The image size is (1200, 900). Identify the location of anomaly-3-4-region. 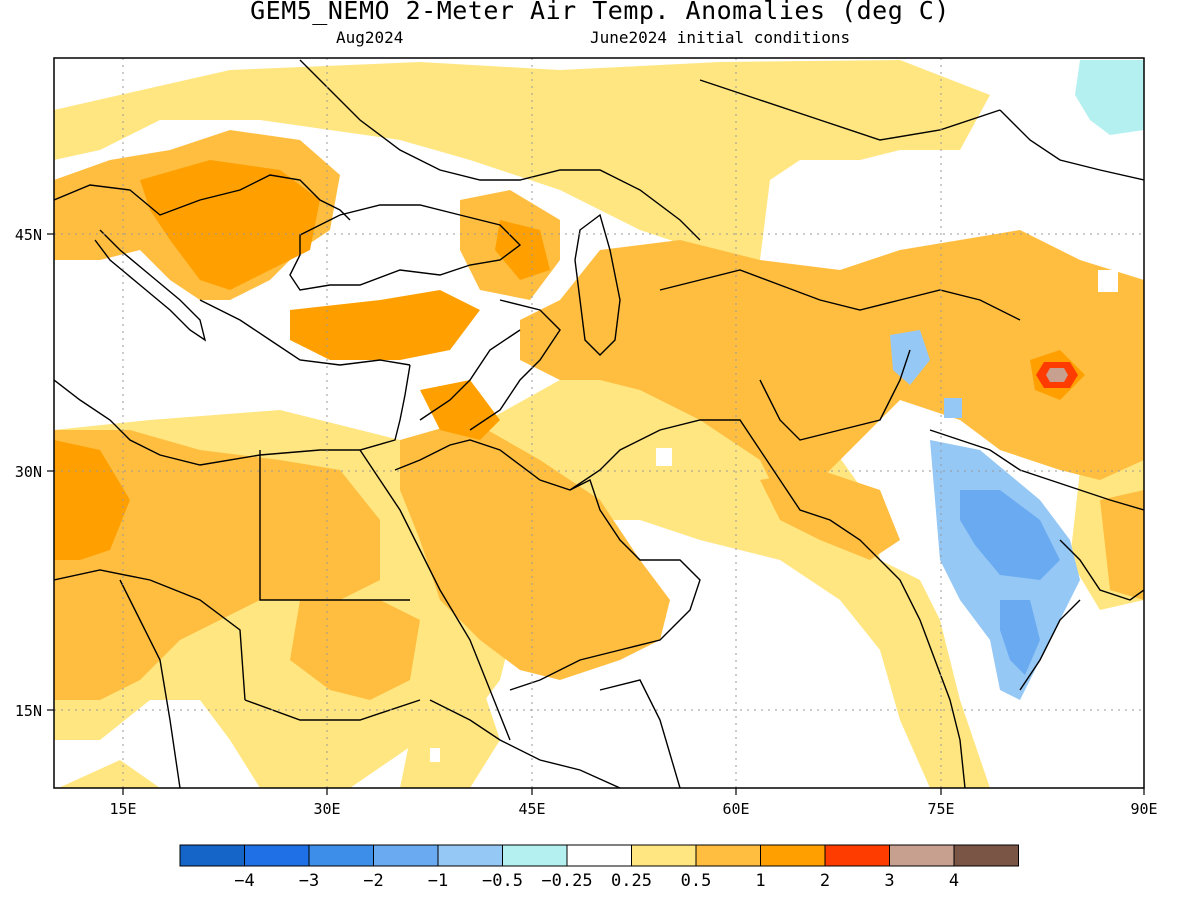
(1057, 375).